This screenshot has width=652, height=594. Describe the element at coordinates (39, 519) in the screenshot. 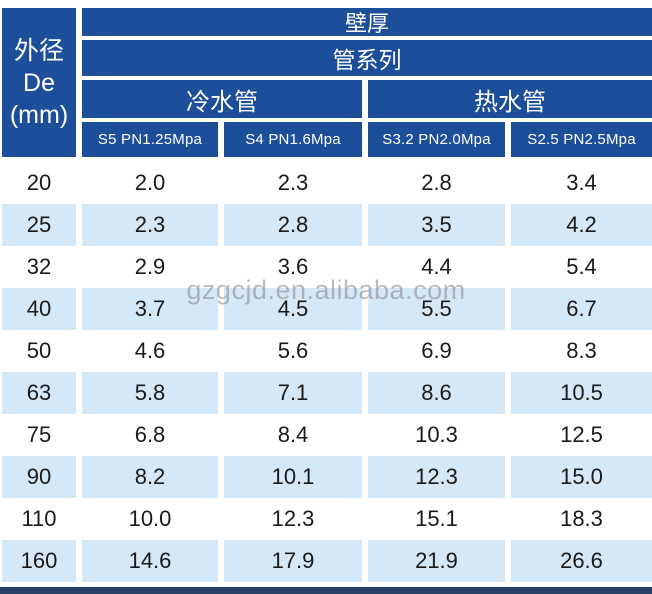

I see `cell-de: 110` at that location.